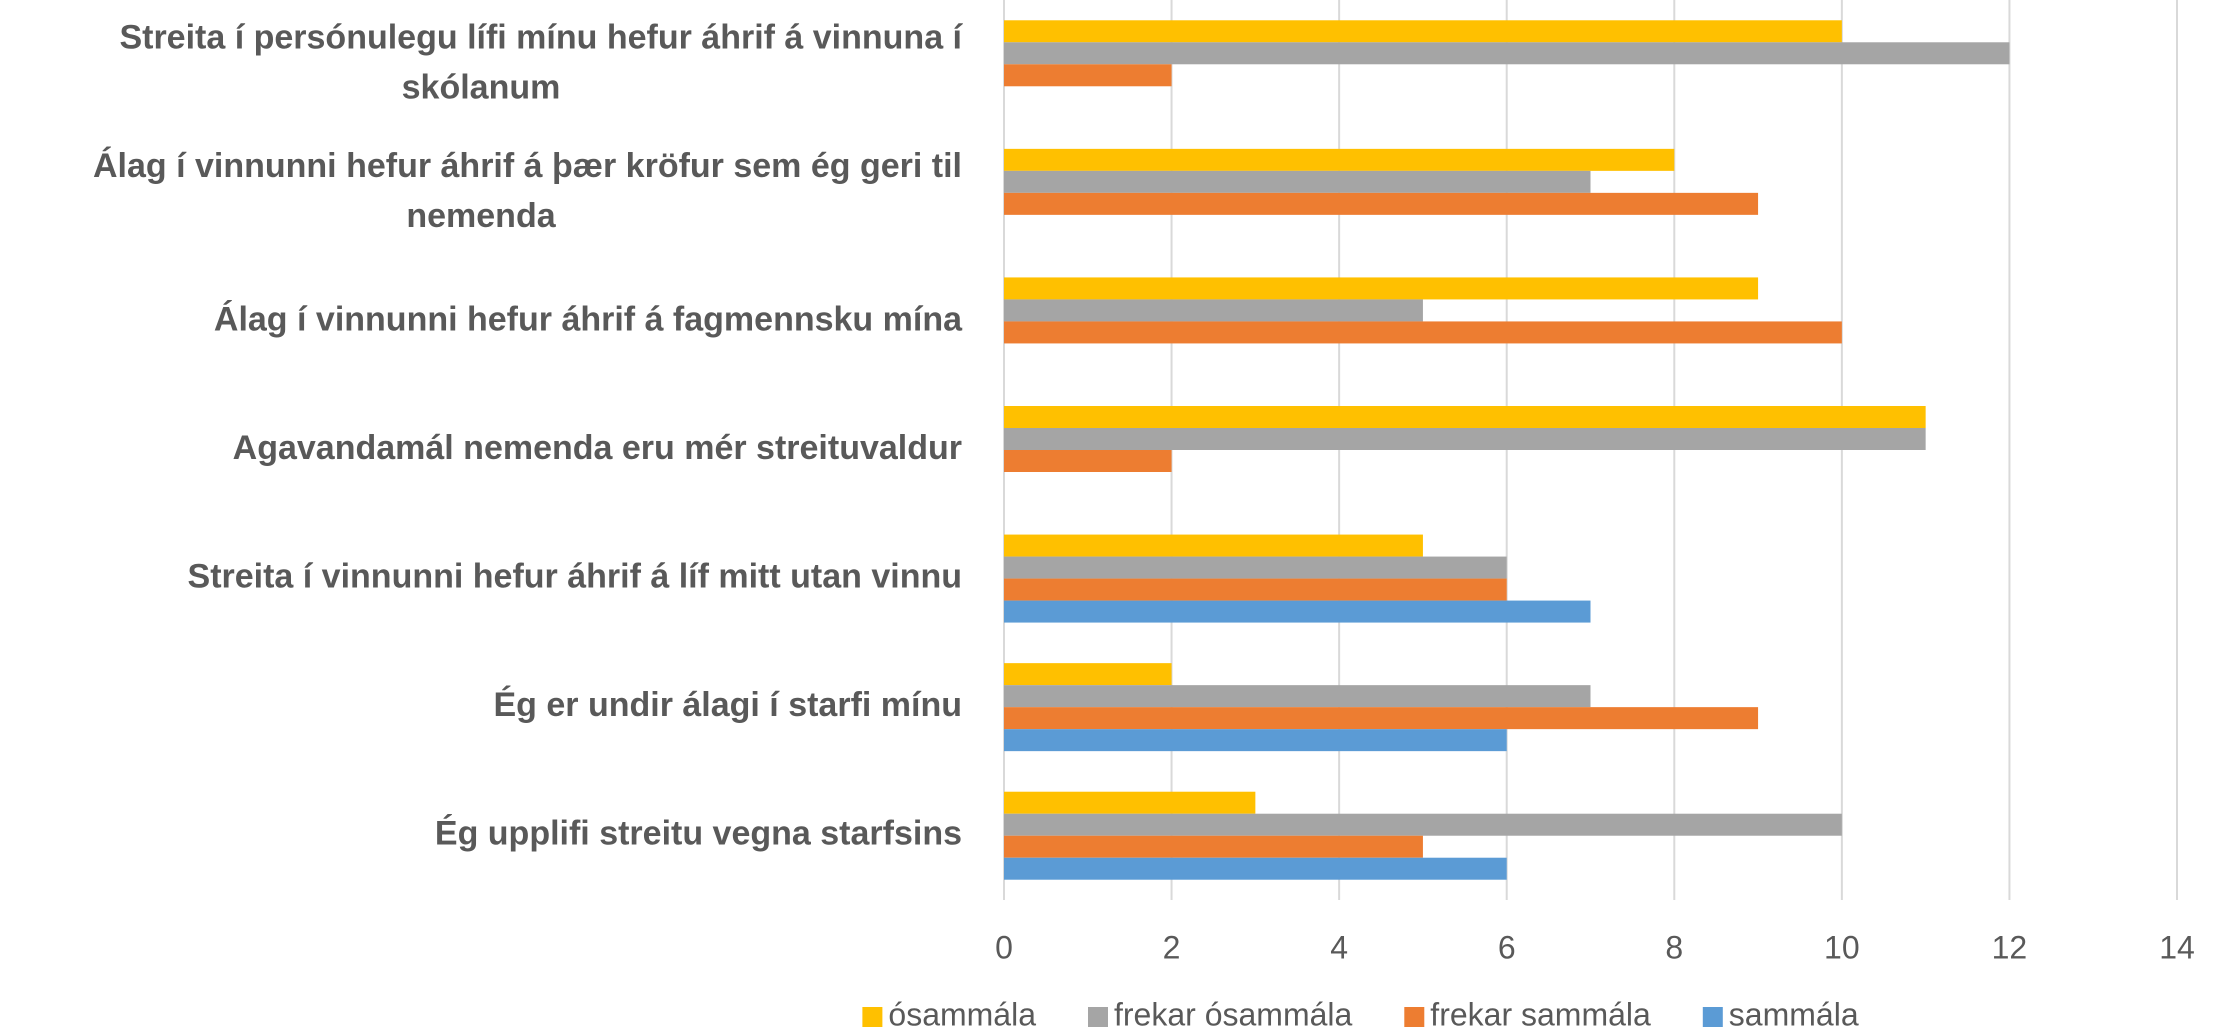 Image resolution: width=2221 pixels, height=1032 pixels. What do you see at coordinates (962, 1014) in the screenshot?
I see `legend-label: ósammála` at bounding box center [962, 1014].